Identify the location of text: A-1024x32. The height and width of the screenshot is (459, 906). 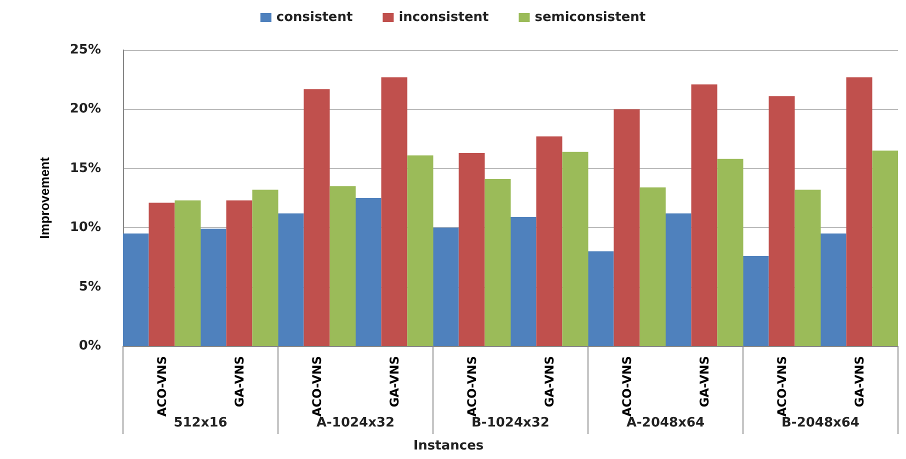
(355, 423).